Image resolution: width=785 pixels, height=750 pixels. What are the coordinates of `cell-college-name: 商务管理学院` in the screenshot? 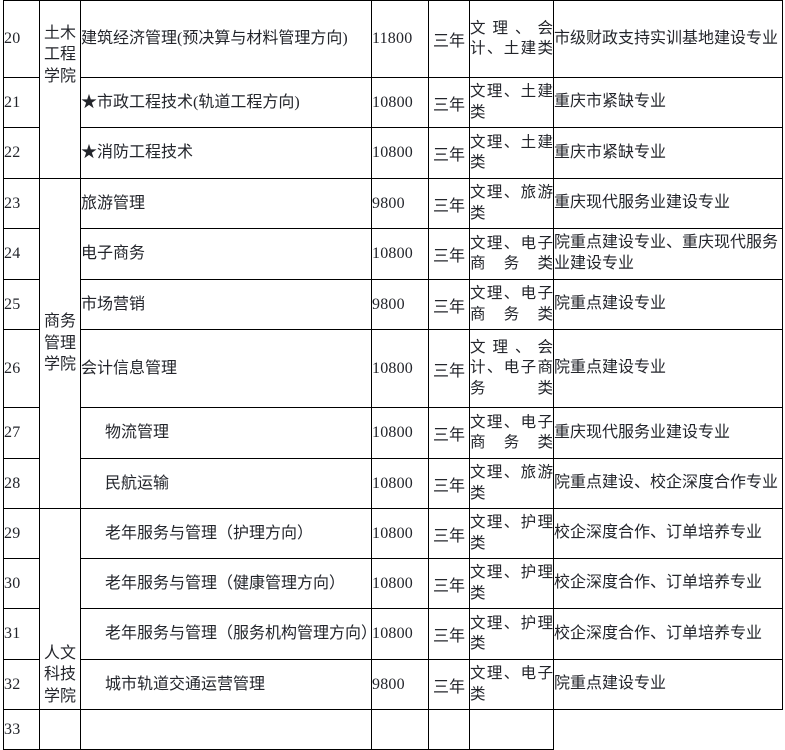 It's located at (60, 343).